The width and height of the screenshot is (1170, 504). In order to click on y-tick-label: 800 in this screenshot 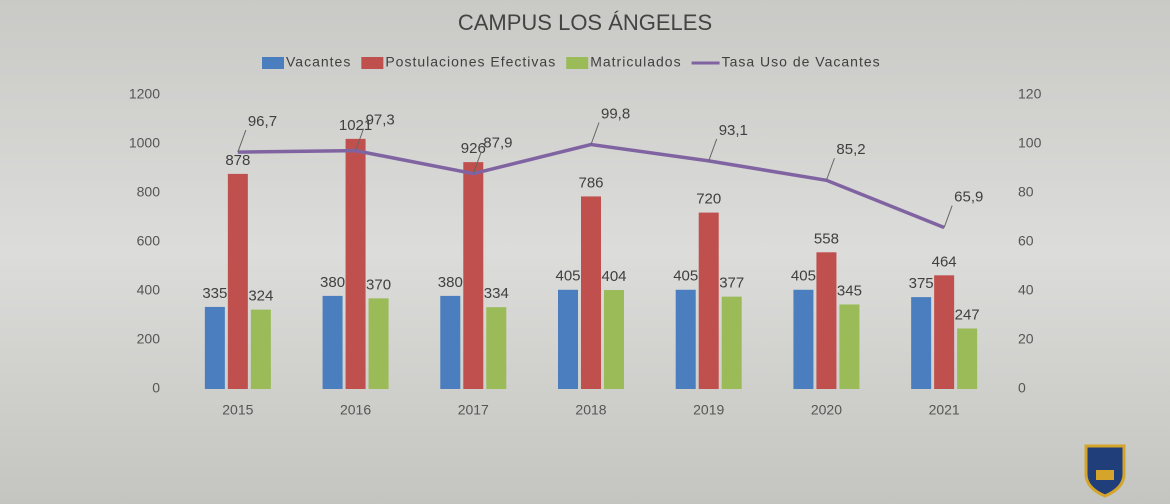, I will do `click(149, 192)`.